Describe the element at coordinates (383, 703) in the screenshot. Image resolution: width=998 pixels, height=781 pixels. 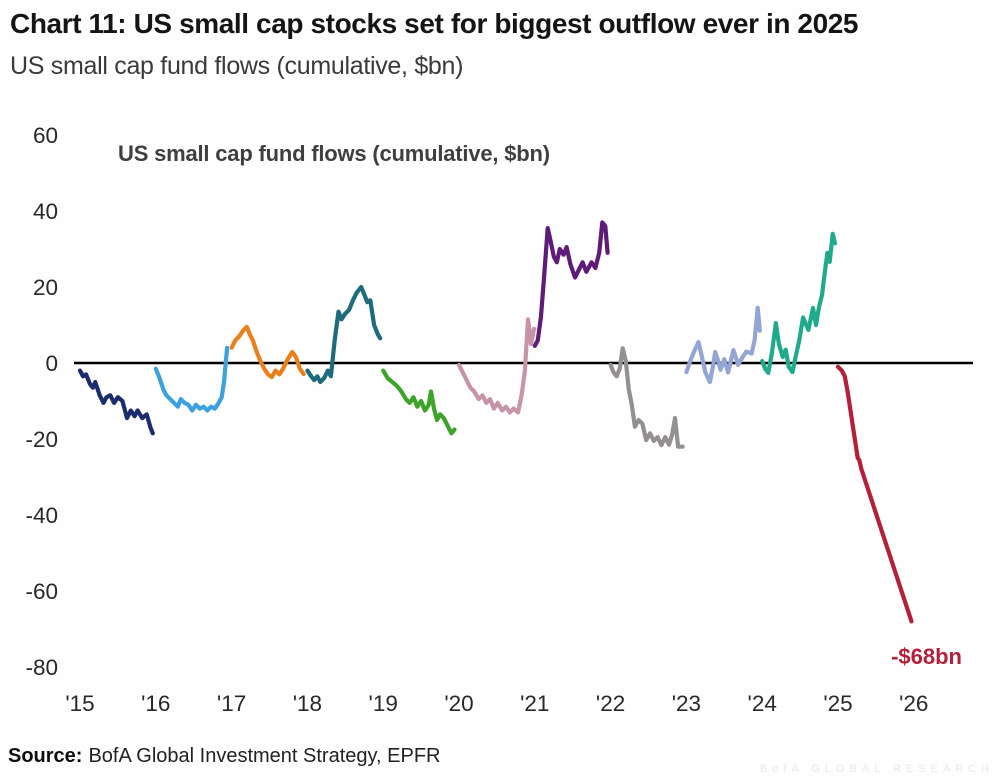
I see `x-axis-tick: '19` at that location.